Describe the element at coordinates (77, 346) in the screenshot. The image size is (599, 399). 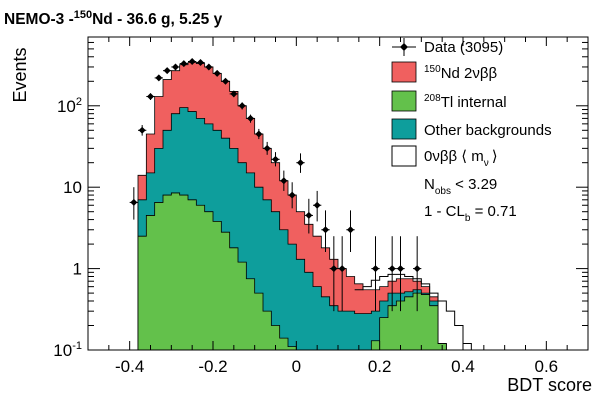
I see `y-tick-label-exponent: -1` at that location.